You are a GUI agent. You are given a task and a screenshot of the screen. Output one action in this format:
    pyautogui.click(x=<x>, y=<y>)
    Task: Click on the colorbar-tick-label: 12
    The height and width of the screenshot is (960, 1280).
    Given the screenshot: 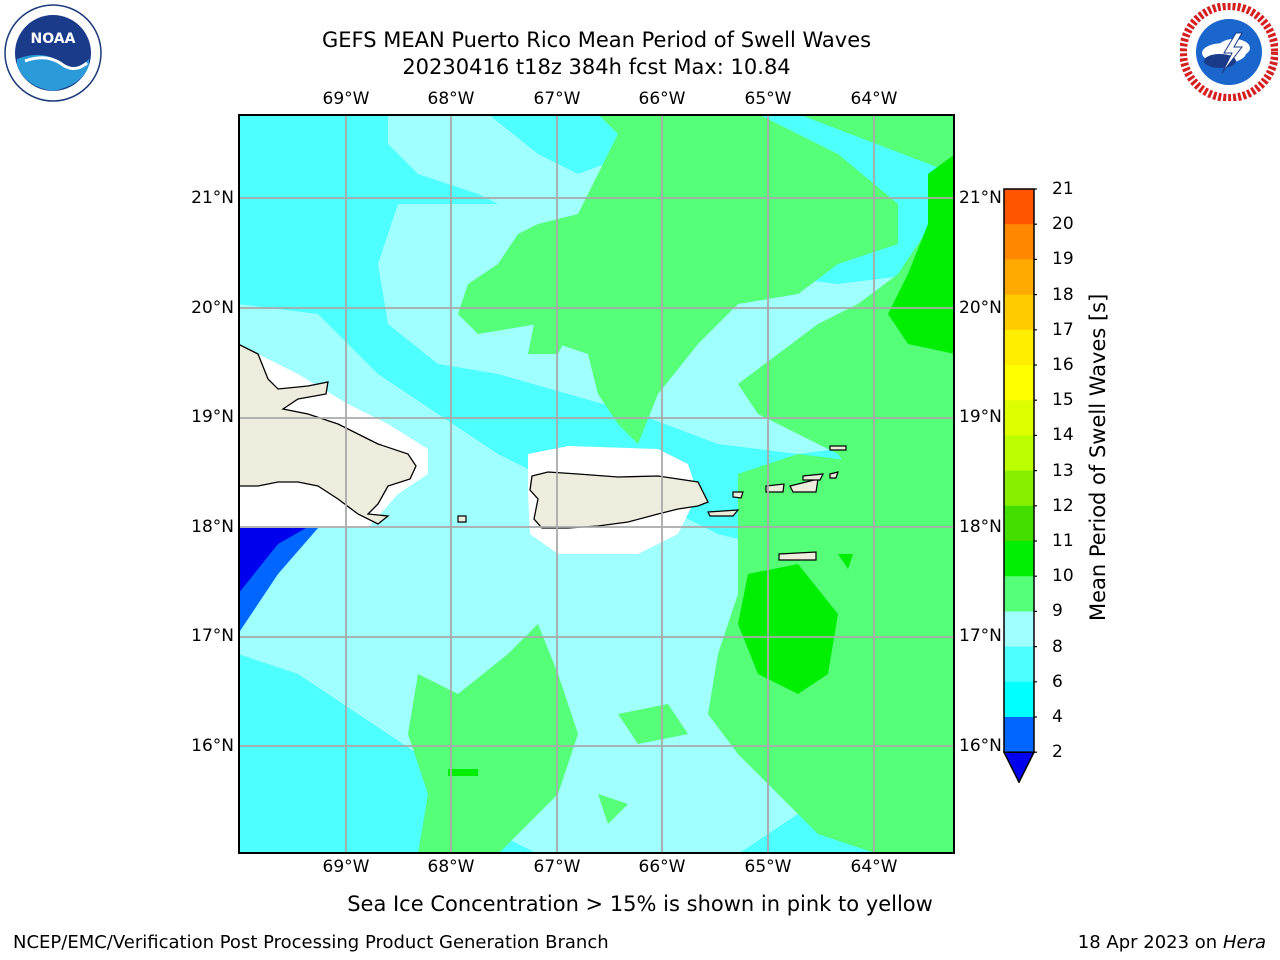 What is the action you would take?
    pyautogui.click(x=1063, y=505)
    